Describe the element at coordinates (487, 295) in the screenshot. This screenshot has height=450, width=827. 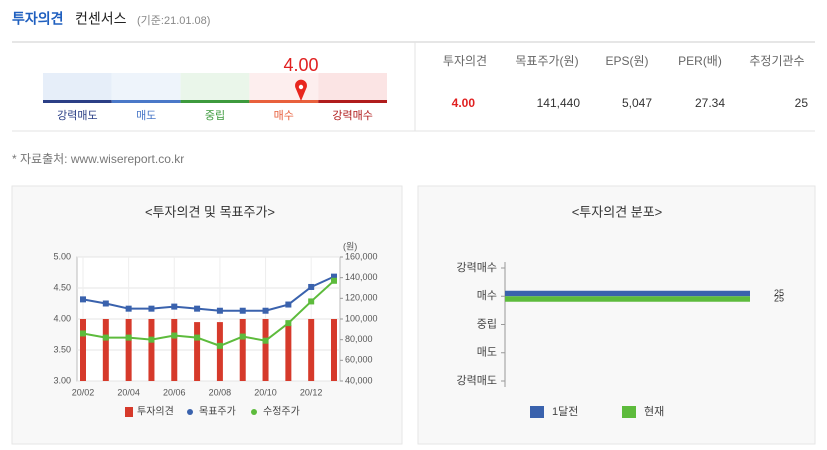
I see `y-tick-label: 매수` at that location.